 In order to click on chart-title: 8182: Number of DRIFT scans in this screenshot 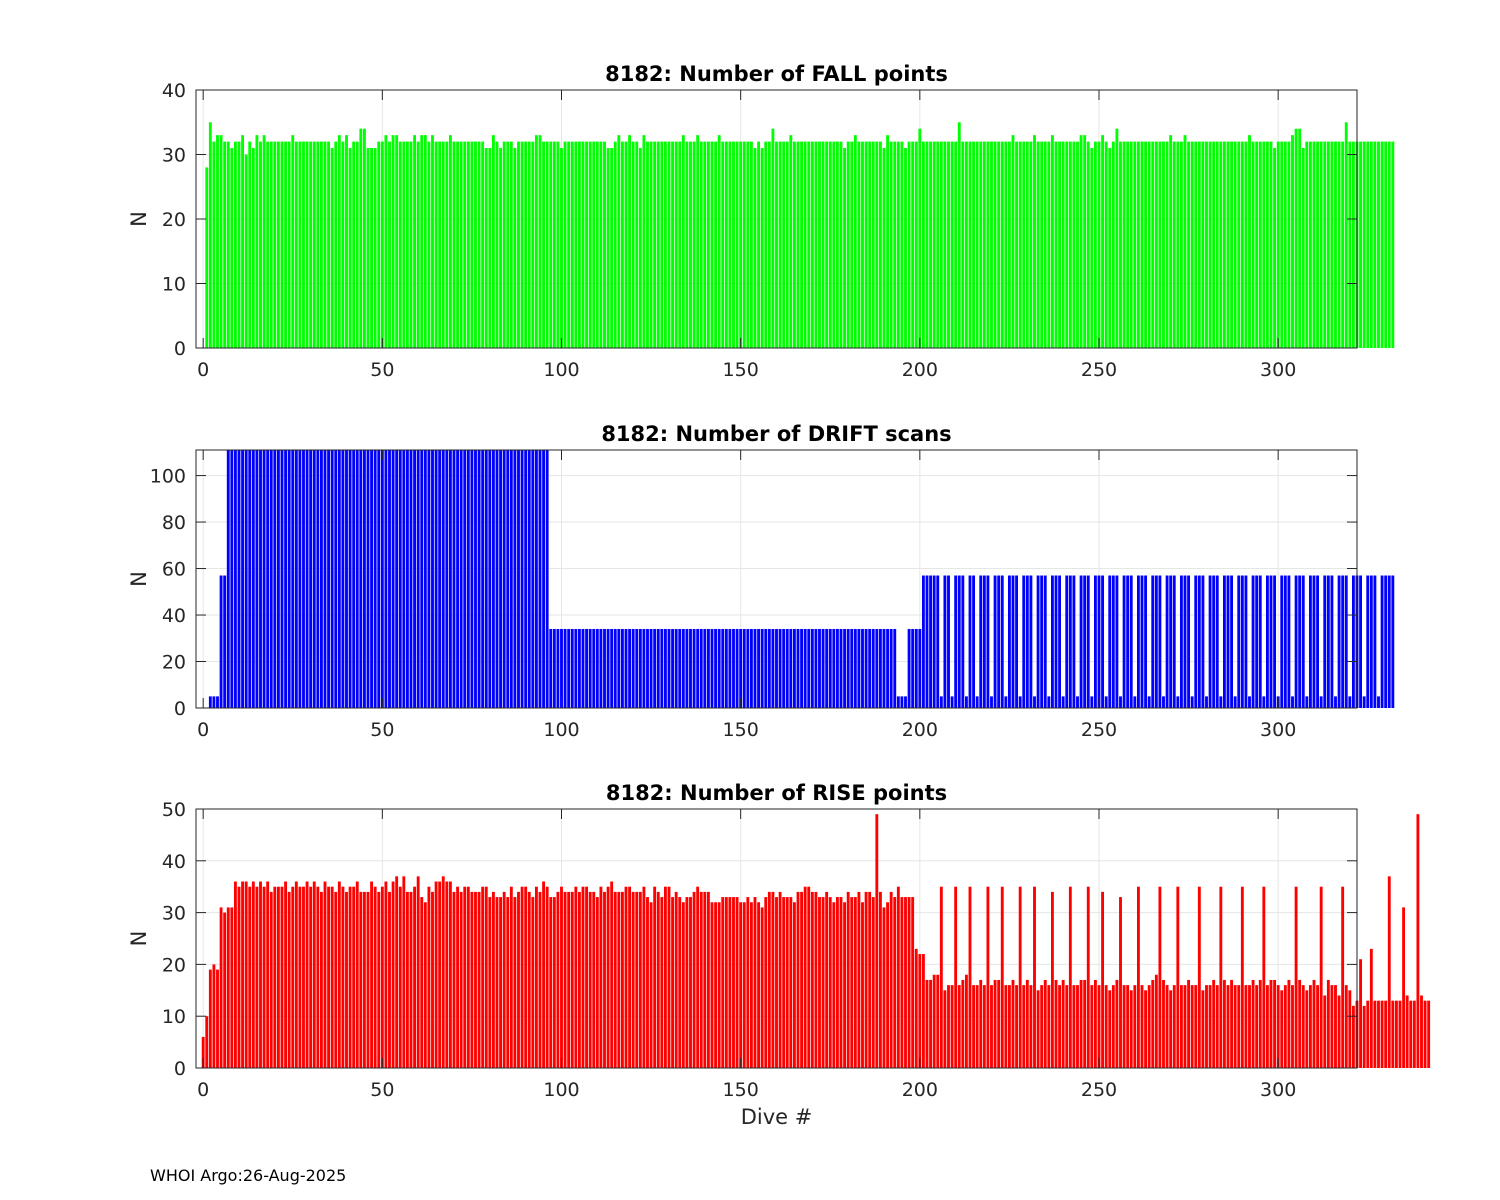, I will do `click(776, 434)`.